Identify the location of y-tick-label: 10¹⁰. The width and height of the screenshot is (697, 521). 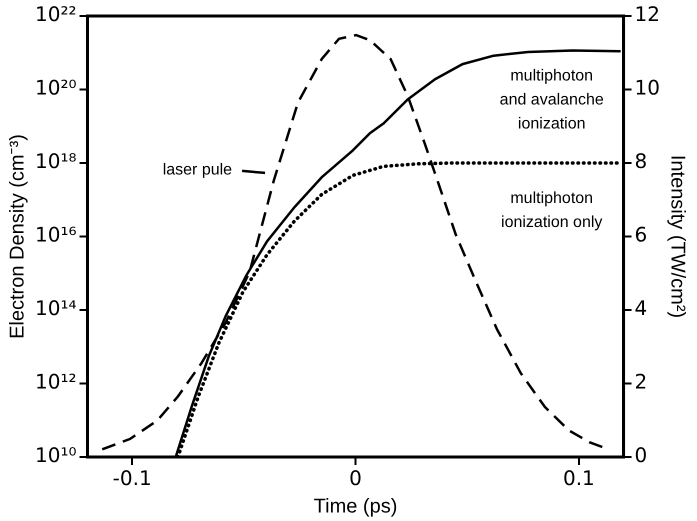
(55, 455).